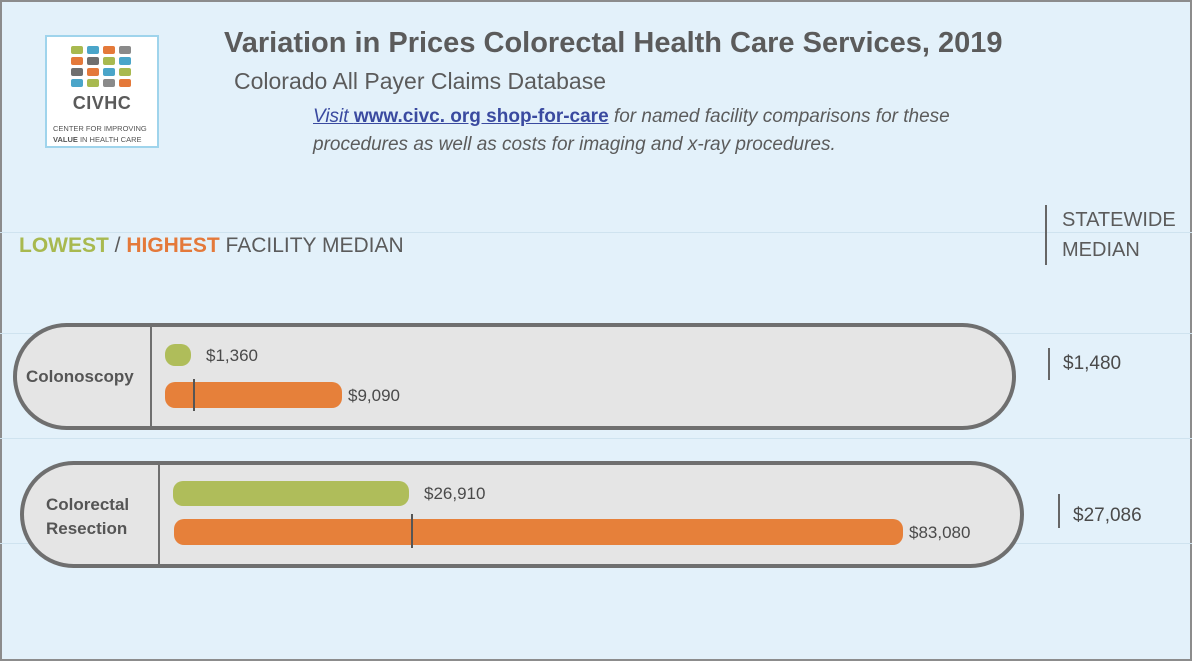 This screenshot has width=1192, height=661. I want to click on colorectal-resection-row, so click(522, 514).